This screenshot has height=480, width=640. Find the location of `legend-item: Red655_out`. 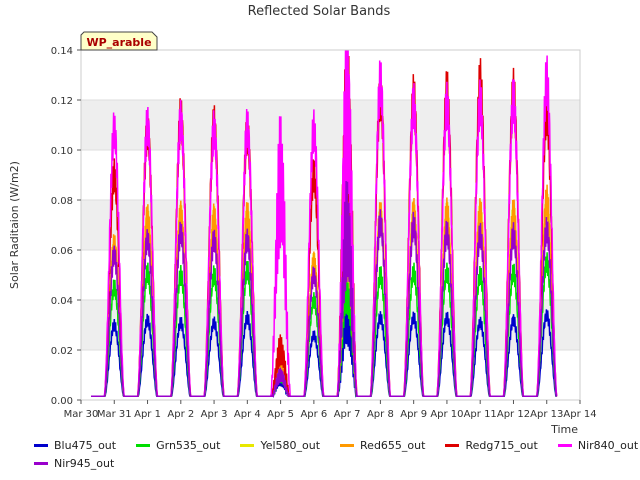

legend-item: Red655_out is located at coordinates (382, 445).